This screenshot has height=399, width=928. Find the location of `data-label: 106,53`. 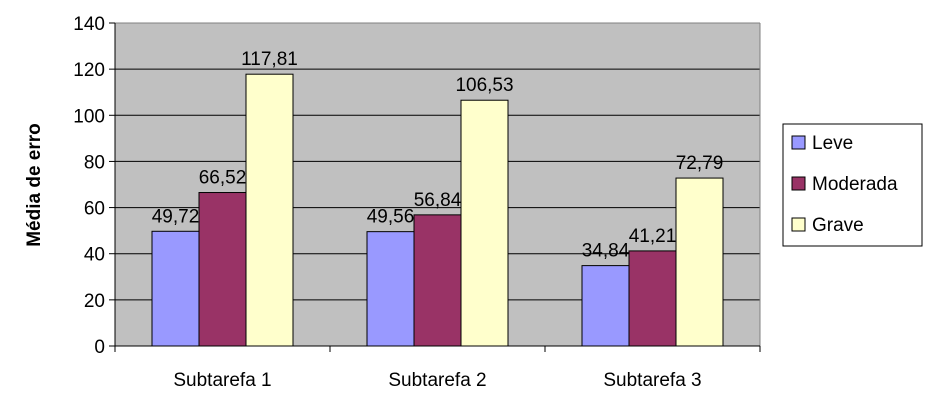

data-label: 106,53 is located at coordinates (484, 85).